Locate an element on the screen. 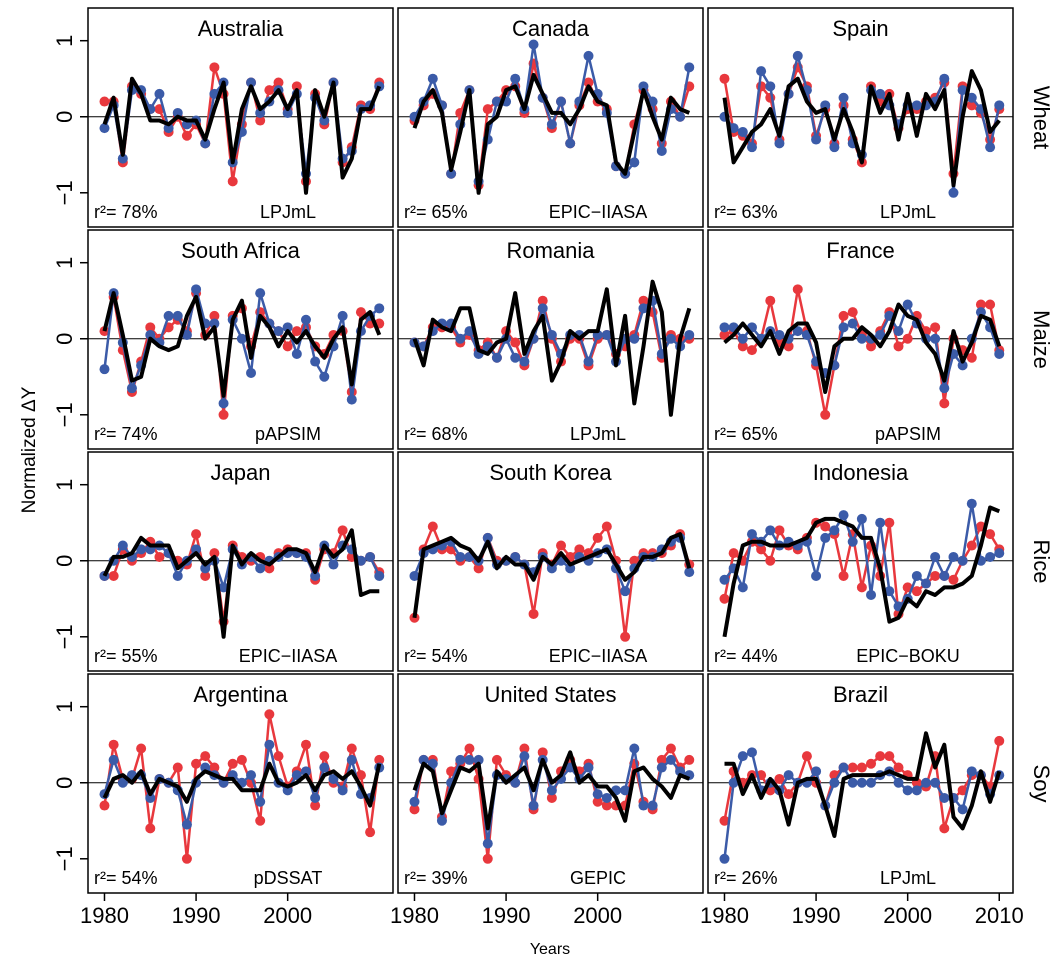 The width and height of the screenshot is (1064, 964). model-name: GEPIC is located at coordinates (598, 878).